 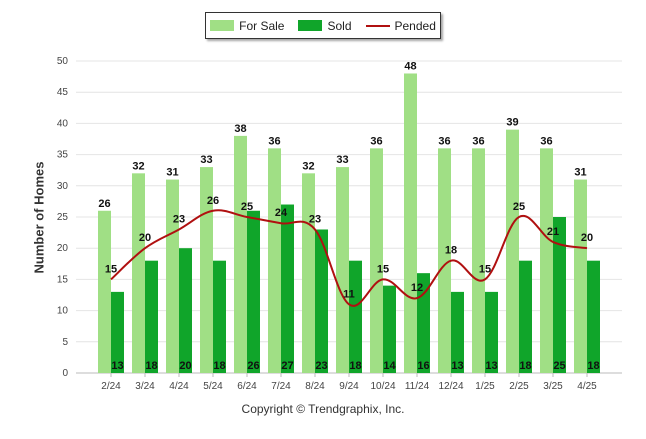 What do you see at coordinates (281, 213) in the screenshot?
I see `data-label-pended: 24` at bounding box center [281, 213].